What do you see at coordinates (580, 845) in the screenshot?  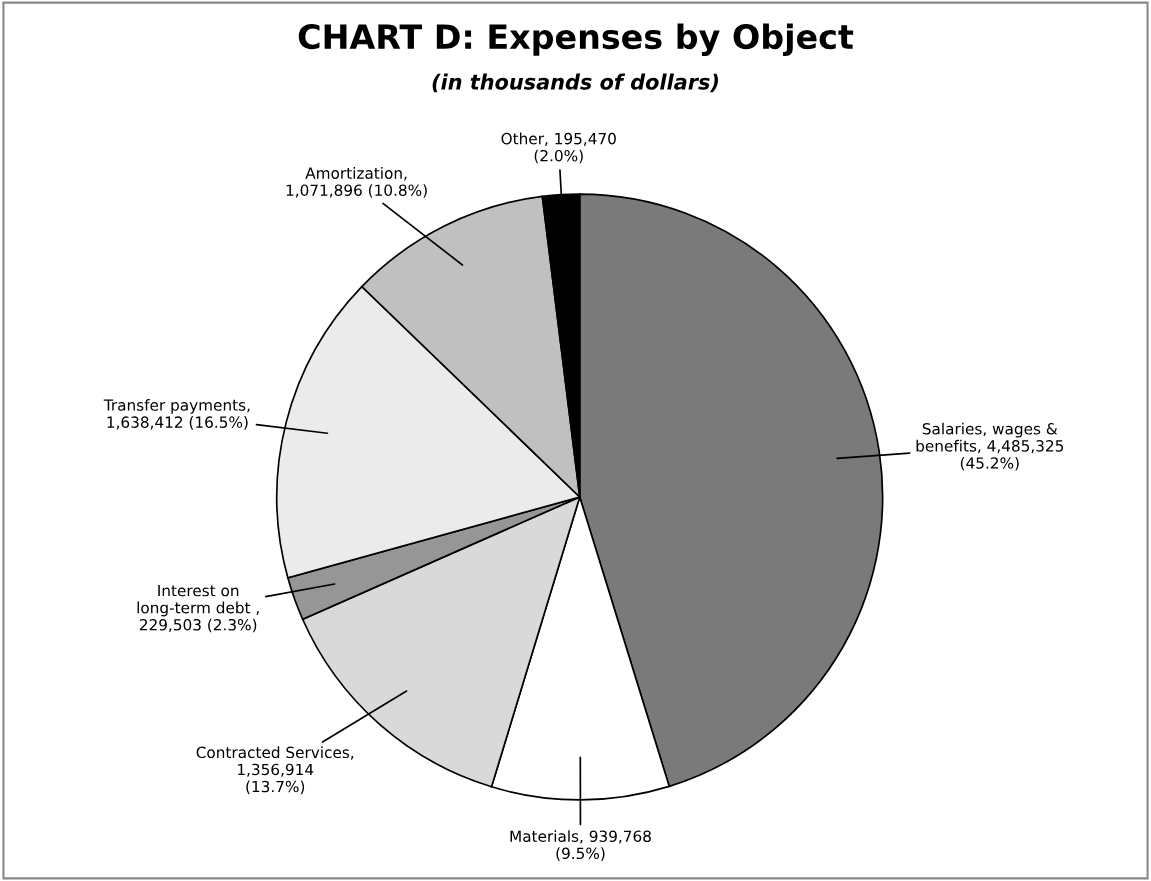 I see `slice-label: Materials, 939,768 (9.5%)` at bounding box center [580, 845].